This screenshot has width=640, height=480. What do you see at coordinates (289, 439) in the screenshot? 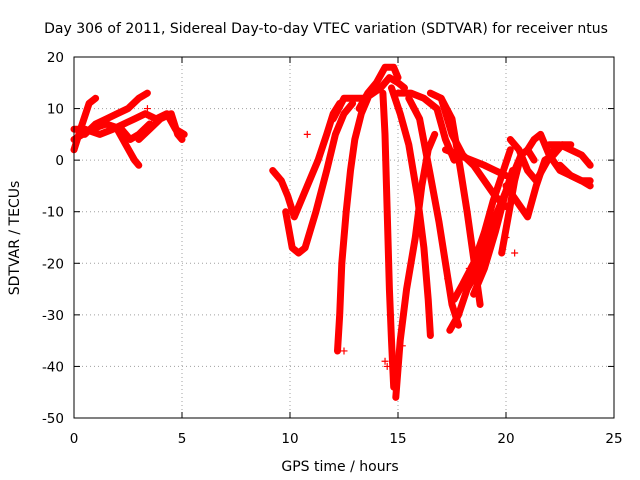
I see `x-tick-label: 10` at bounding box center [289, 439].